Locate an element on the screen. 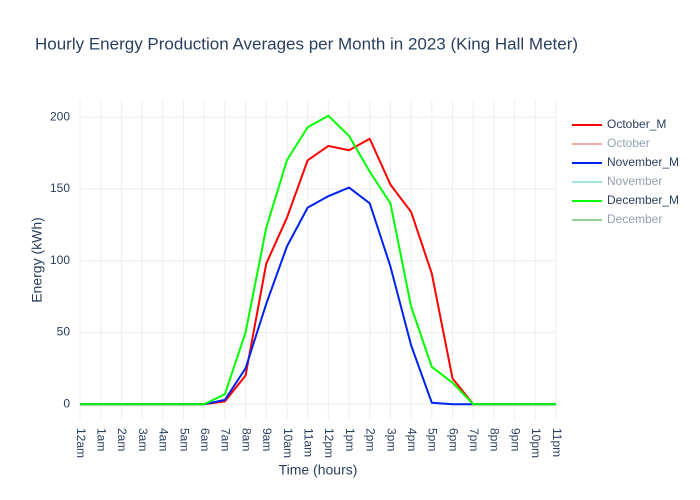 The height and width of the screenshot is (500, 700). x-tick-label: 6pm is located at coordinates (453, 439).